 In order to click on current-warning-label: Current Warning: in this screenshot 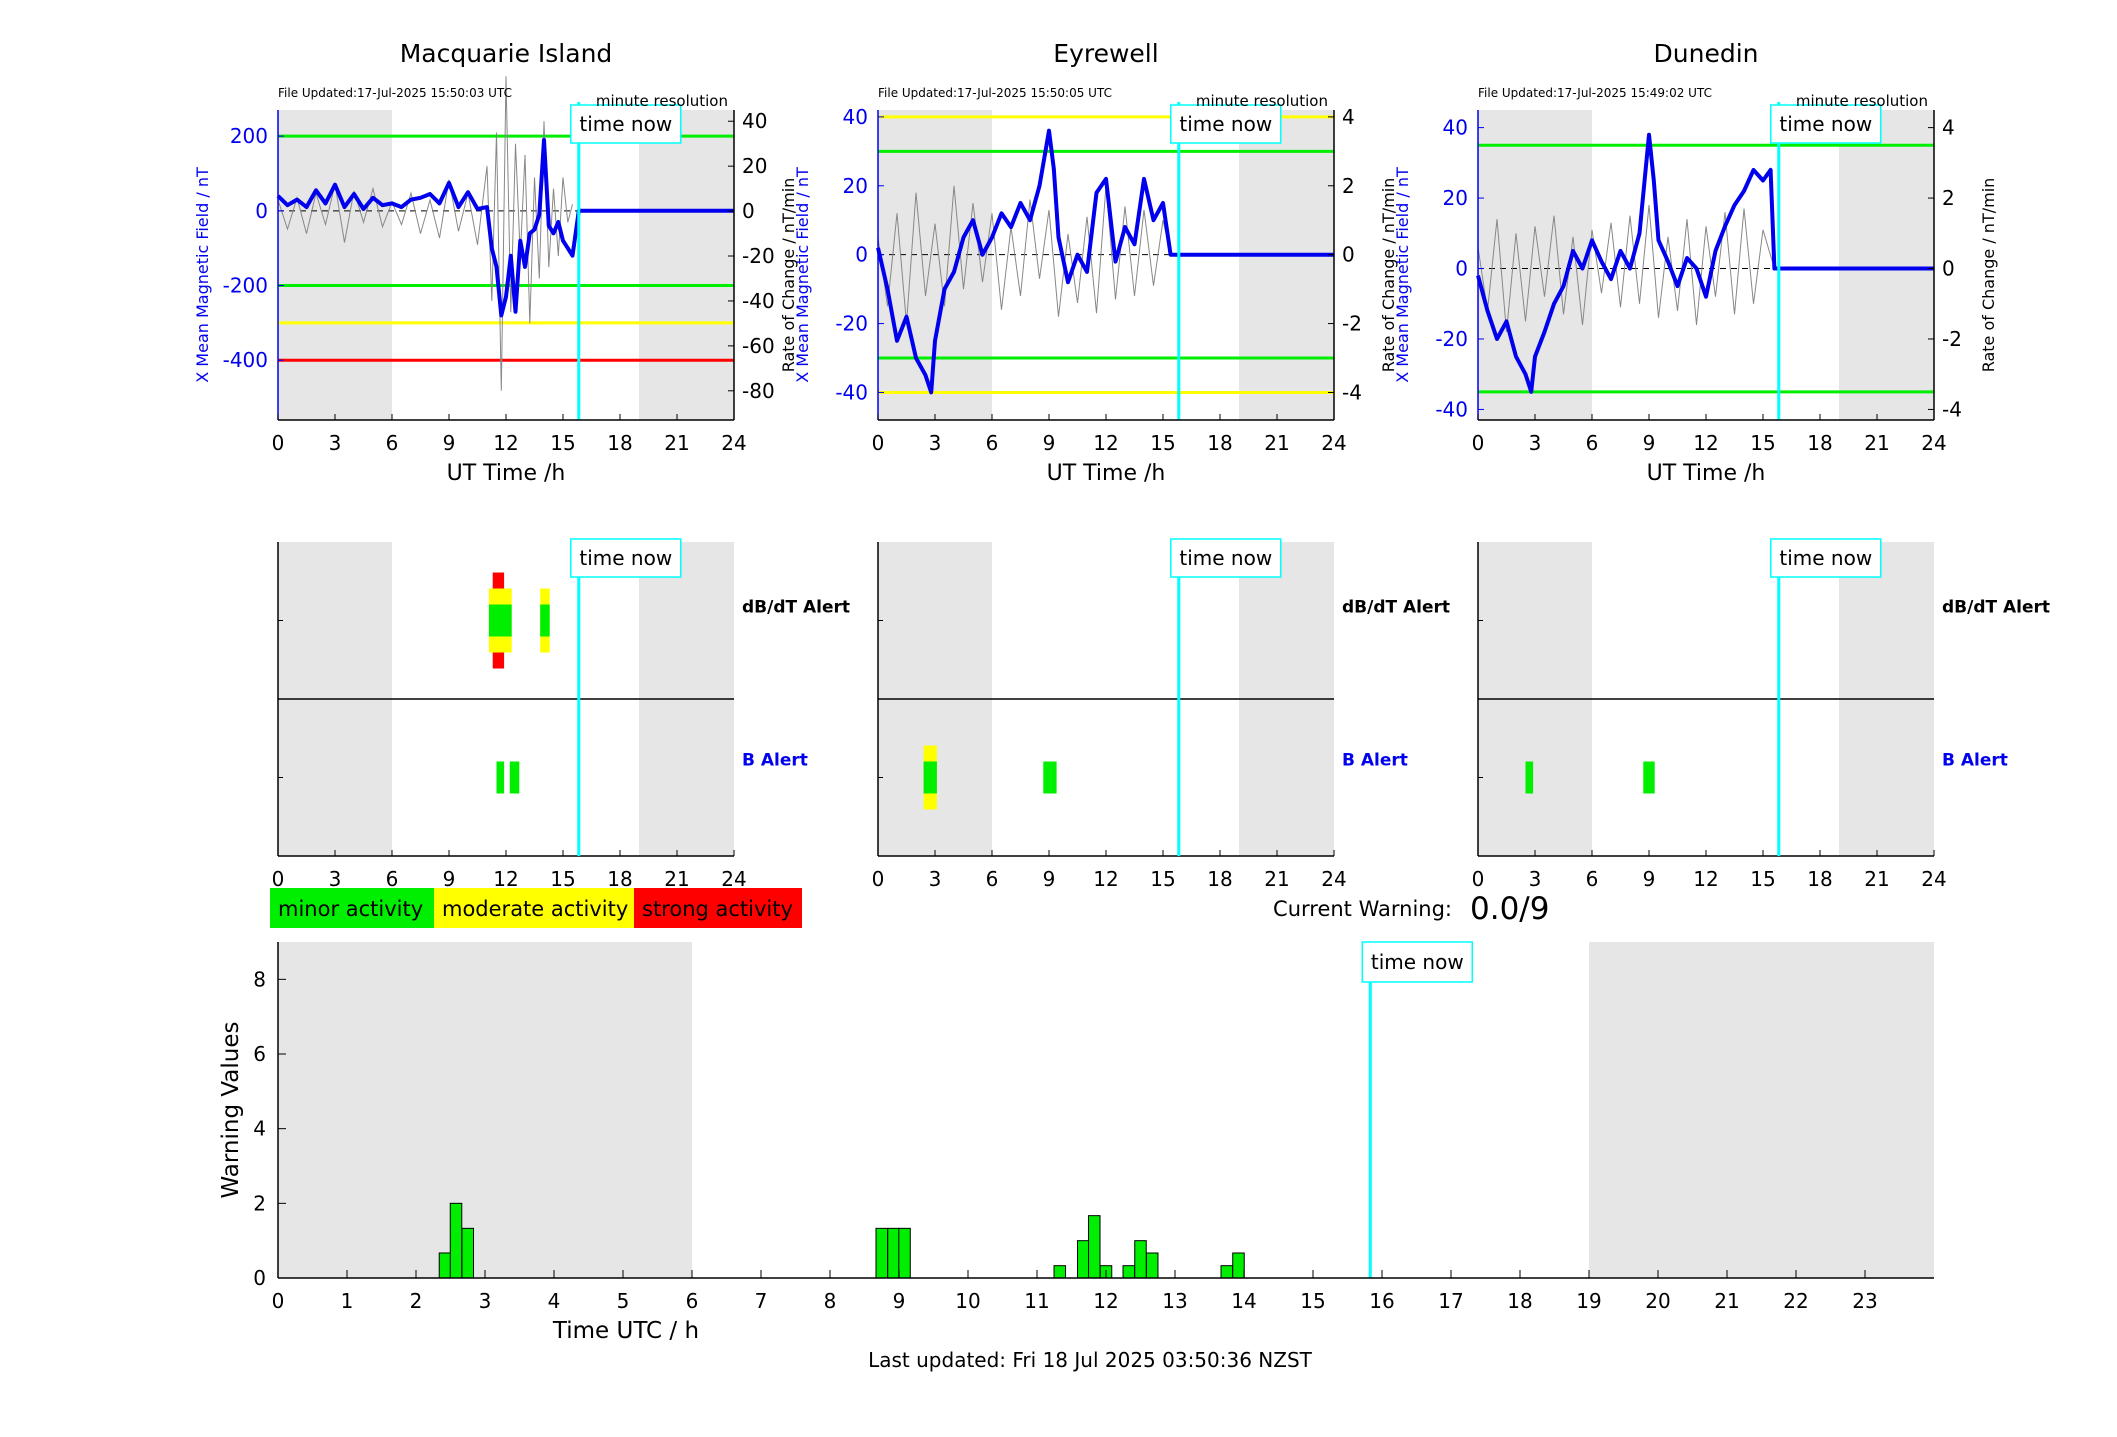, I will do `click(1362, 909)`.